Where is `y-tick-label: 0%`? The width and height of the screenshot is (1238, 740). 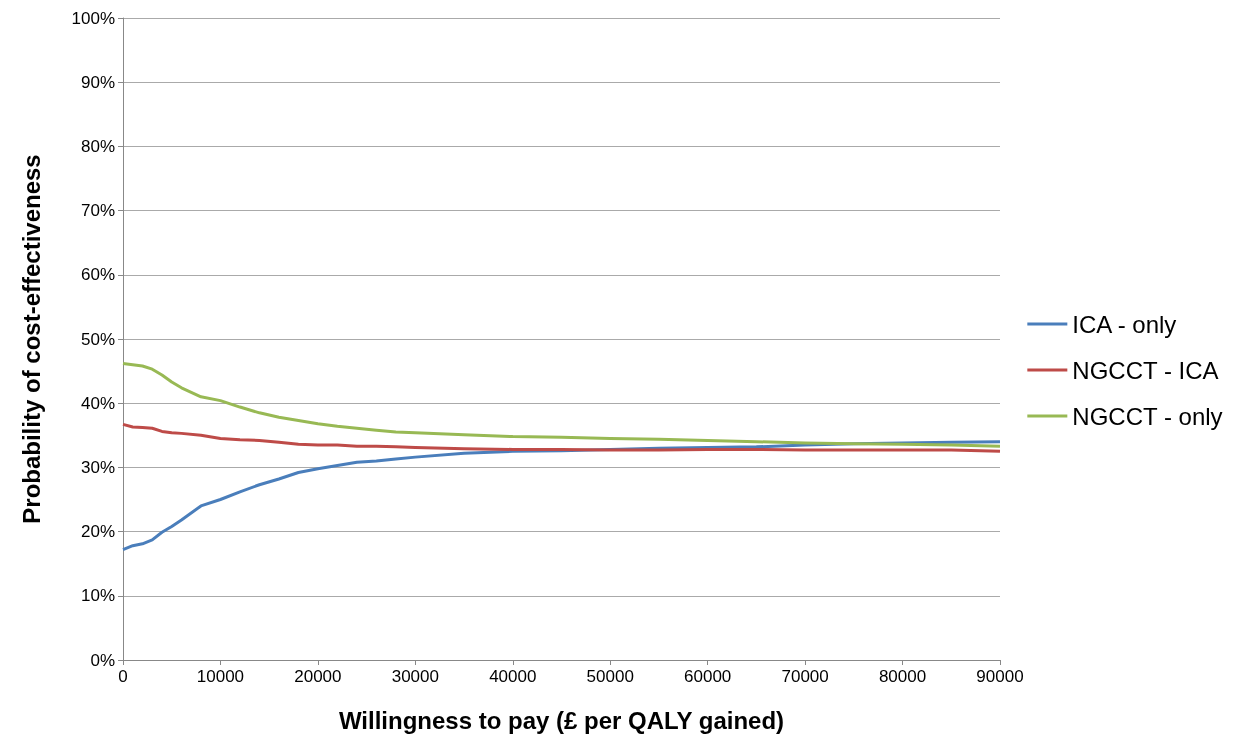
y-tick-label: 0% is located at coordinates (102, 660).